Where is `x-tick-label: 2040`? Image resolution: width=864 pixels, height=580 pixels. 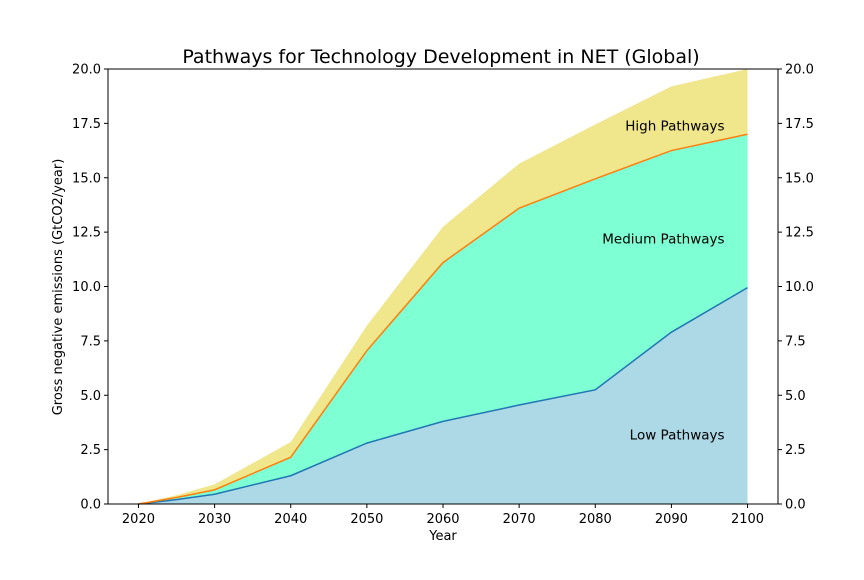
x-tick-label: 2040 is located at coordinates (290, 519).